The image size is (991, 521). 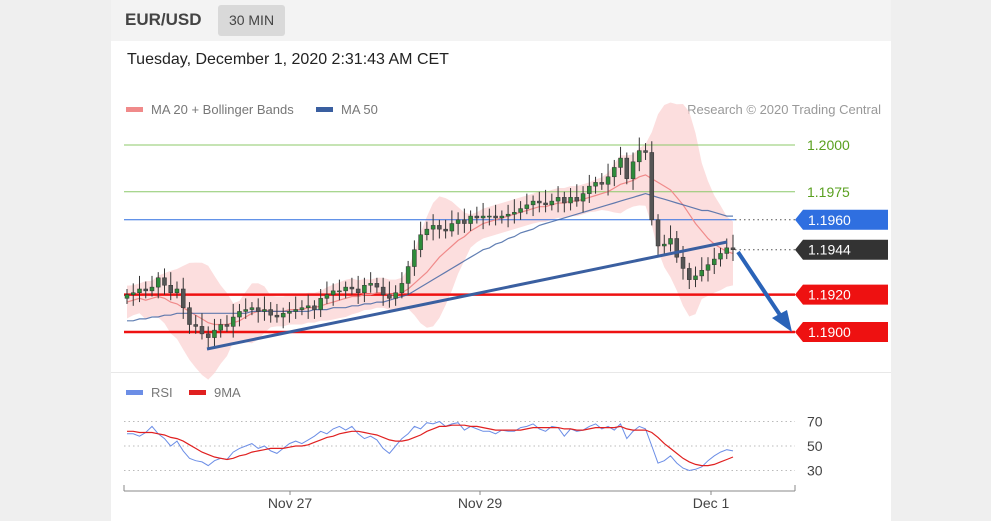 What do you see at coordinates (347, 109) in the screenshot?
I see `legend-ma50: MA 50` at bounding box center [347, 109].